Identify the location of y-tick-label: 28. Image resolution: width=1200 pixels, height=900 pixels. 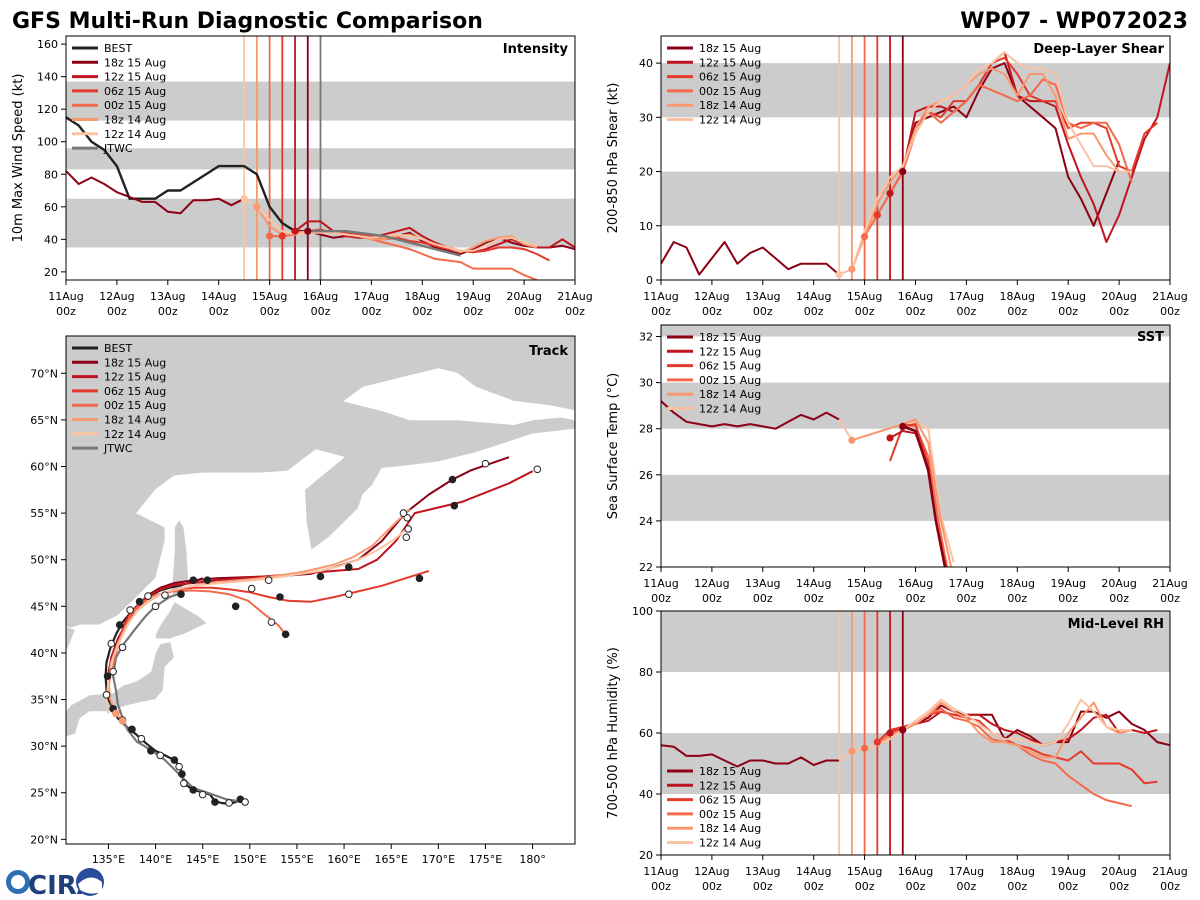
(646, 429).